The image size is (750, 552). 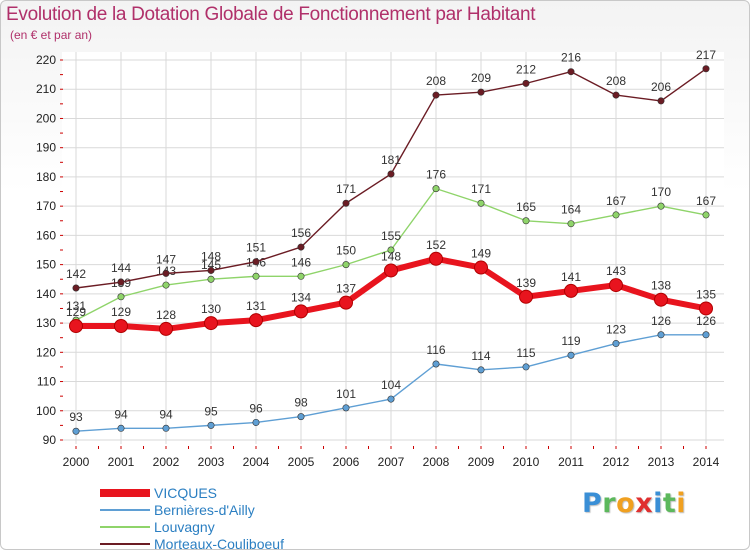 I want to click on x-tick-label: 2010, so click(x=526, y=462).